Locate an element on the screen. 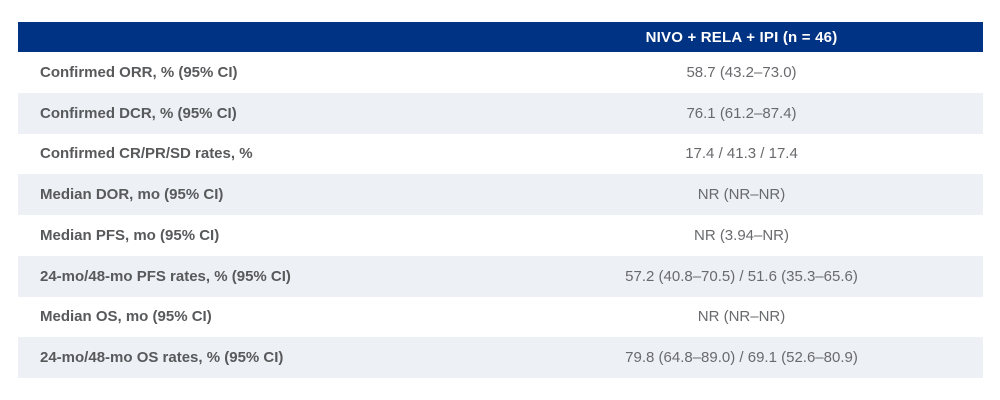  table-header-row: NIVO + RELA + IPI (n = 46) is located at coordinates (500, 37).